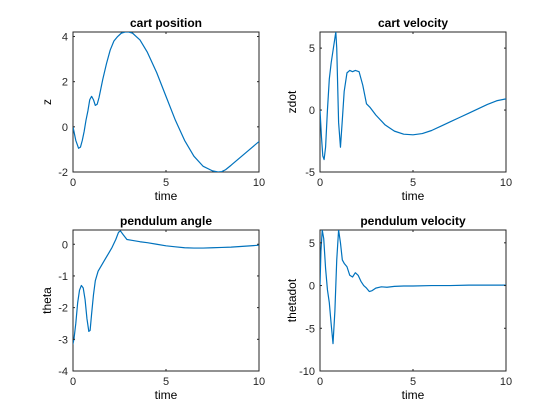 The height and width of the screenshot is (420, 560). Describe the element at coordinates (413, 221) in the screenshot. I see `chart-title: pendulum velocity` at that location.